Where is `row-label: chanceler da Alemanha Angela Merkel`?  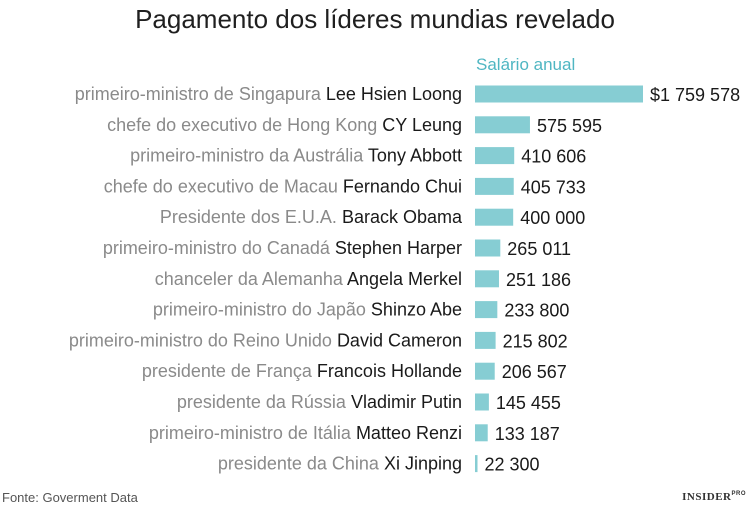
row-label: chanceler da Alemanha Angela Merkel is located at coordinates (308, 279).